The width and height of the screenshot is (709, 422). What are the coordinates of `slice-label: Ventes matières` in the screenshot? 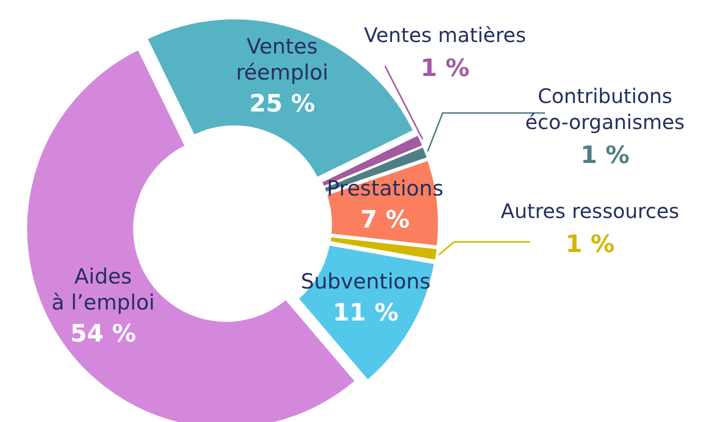 It's located at (445, 35).